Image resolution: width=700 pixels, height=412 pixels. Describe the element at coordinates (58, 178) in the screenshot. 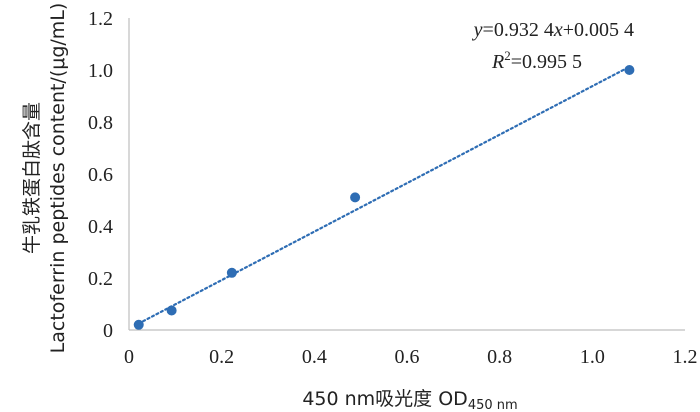

I see `y-axis-title-en: Lactoferrin peptides content/(μg/mL)` at that location.